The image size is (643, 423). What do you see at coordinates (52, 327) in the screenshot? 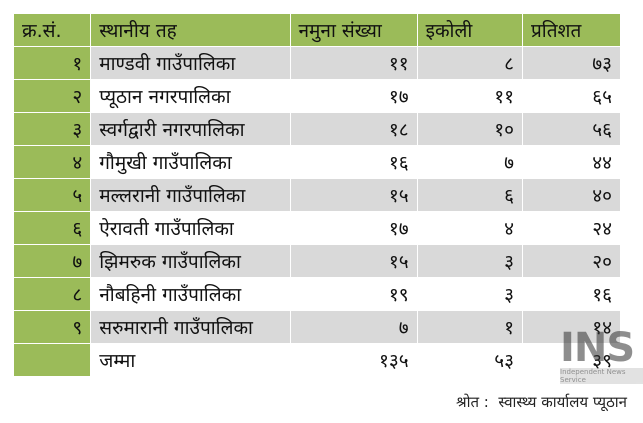
I see `serial-cell: ९` at bounding box center [52, 327].